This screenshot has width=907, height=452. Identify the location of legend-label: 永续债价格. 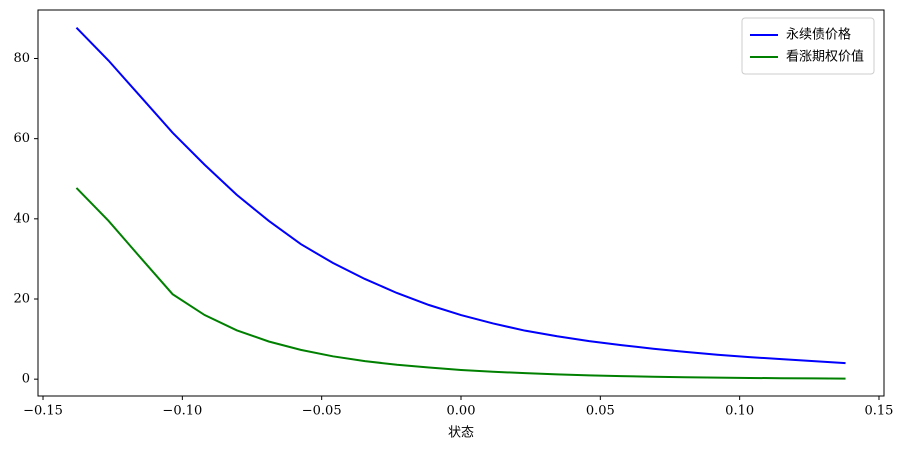
(818, 35).